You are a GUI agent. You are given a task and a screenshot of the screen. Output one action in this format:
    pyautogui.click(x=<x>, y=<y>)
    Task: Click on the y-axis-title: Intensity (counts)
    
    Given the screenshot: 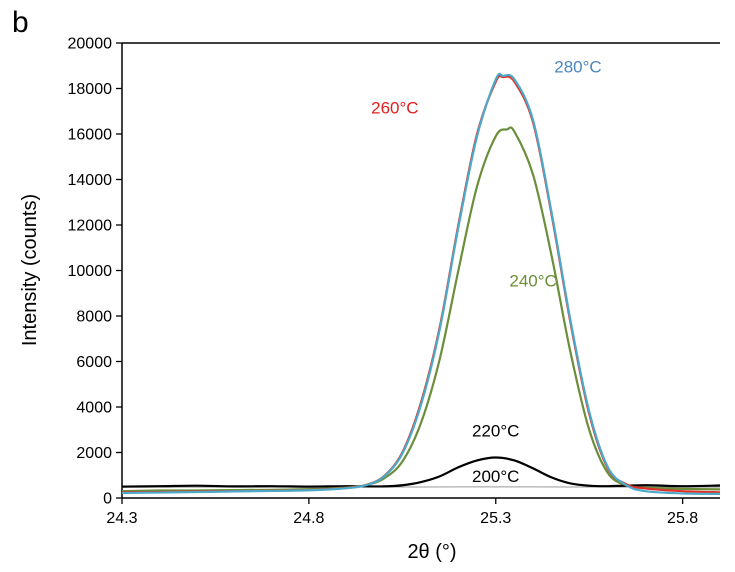 What is the action you would take?
    pyautogui.click(x=30, y=270)
    